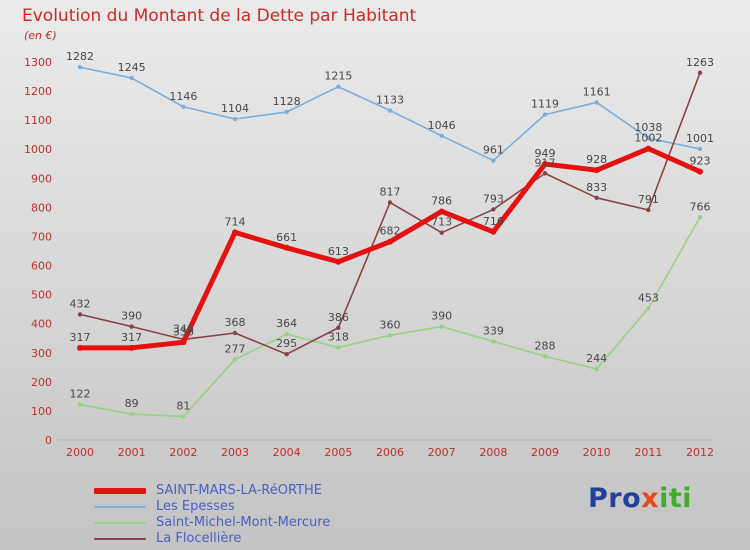 The image size is (750, 550). What do you see at coordinates (338, 337) in the screenshot?
I see `svg-text: 318` at bounding box center [338, 337].